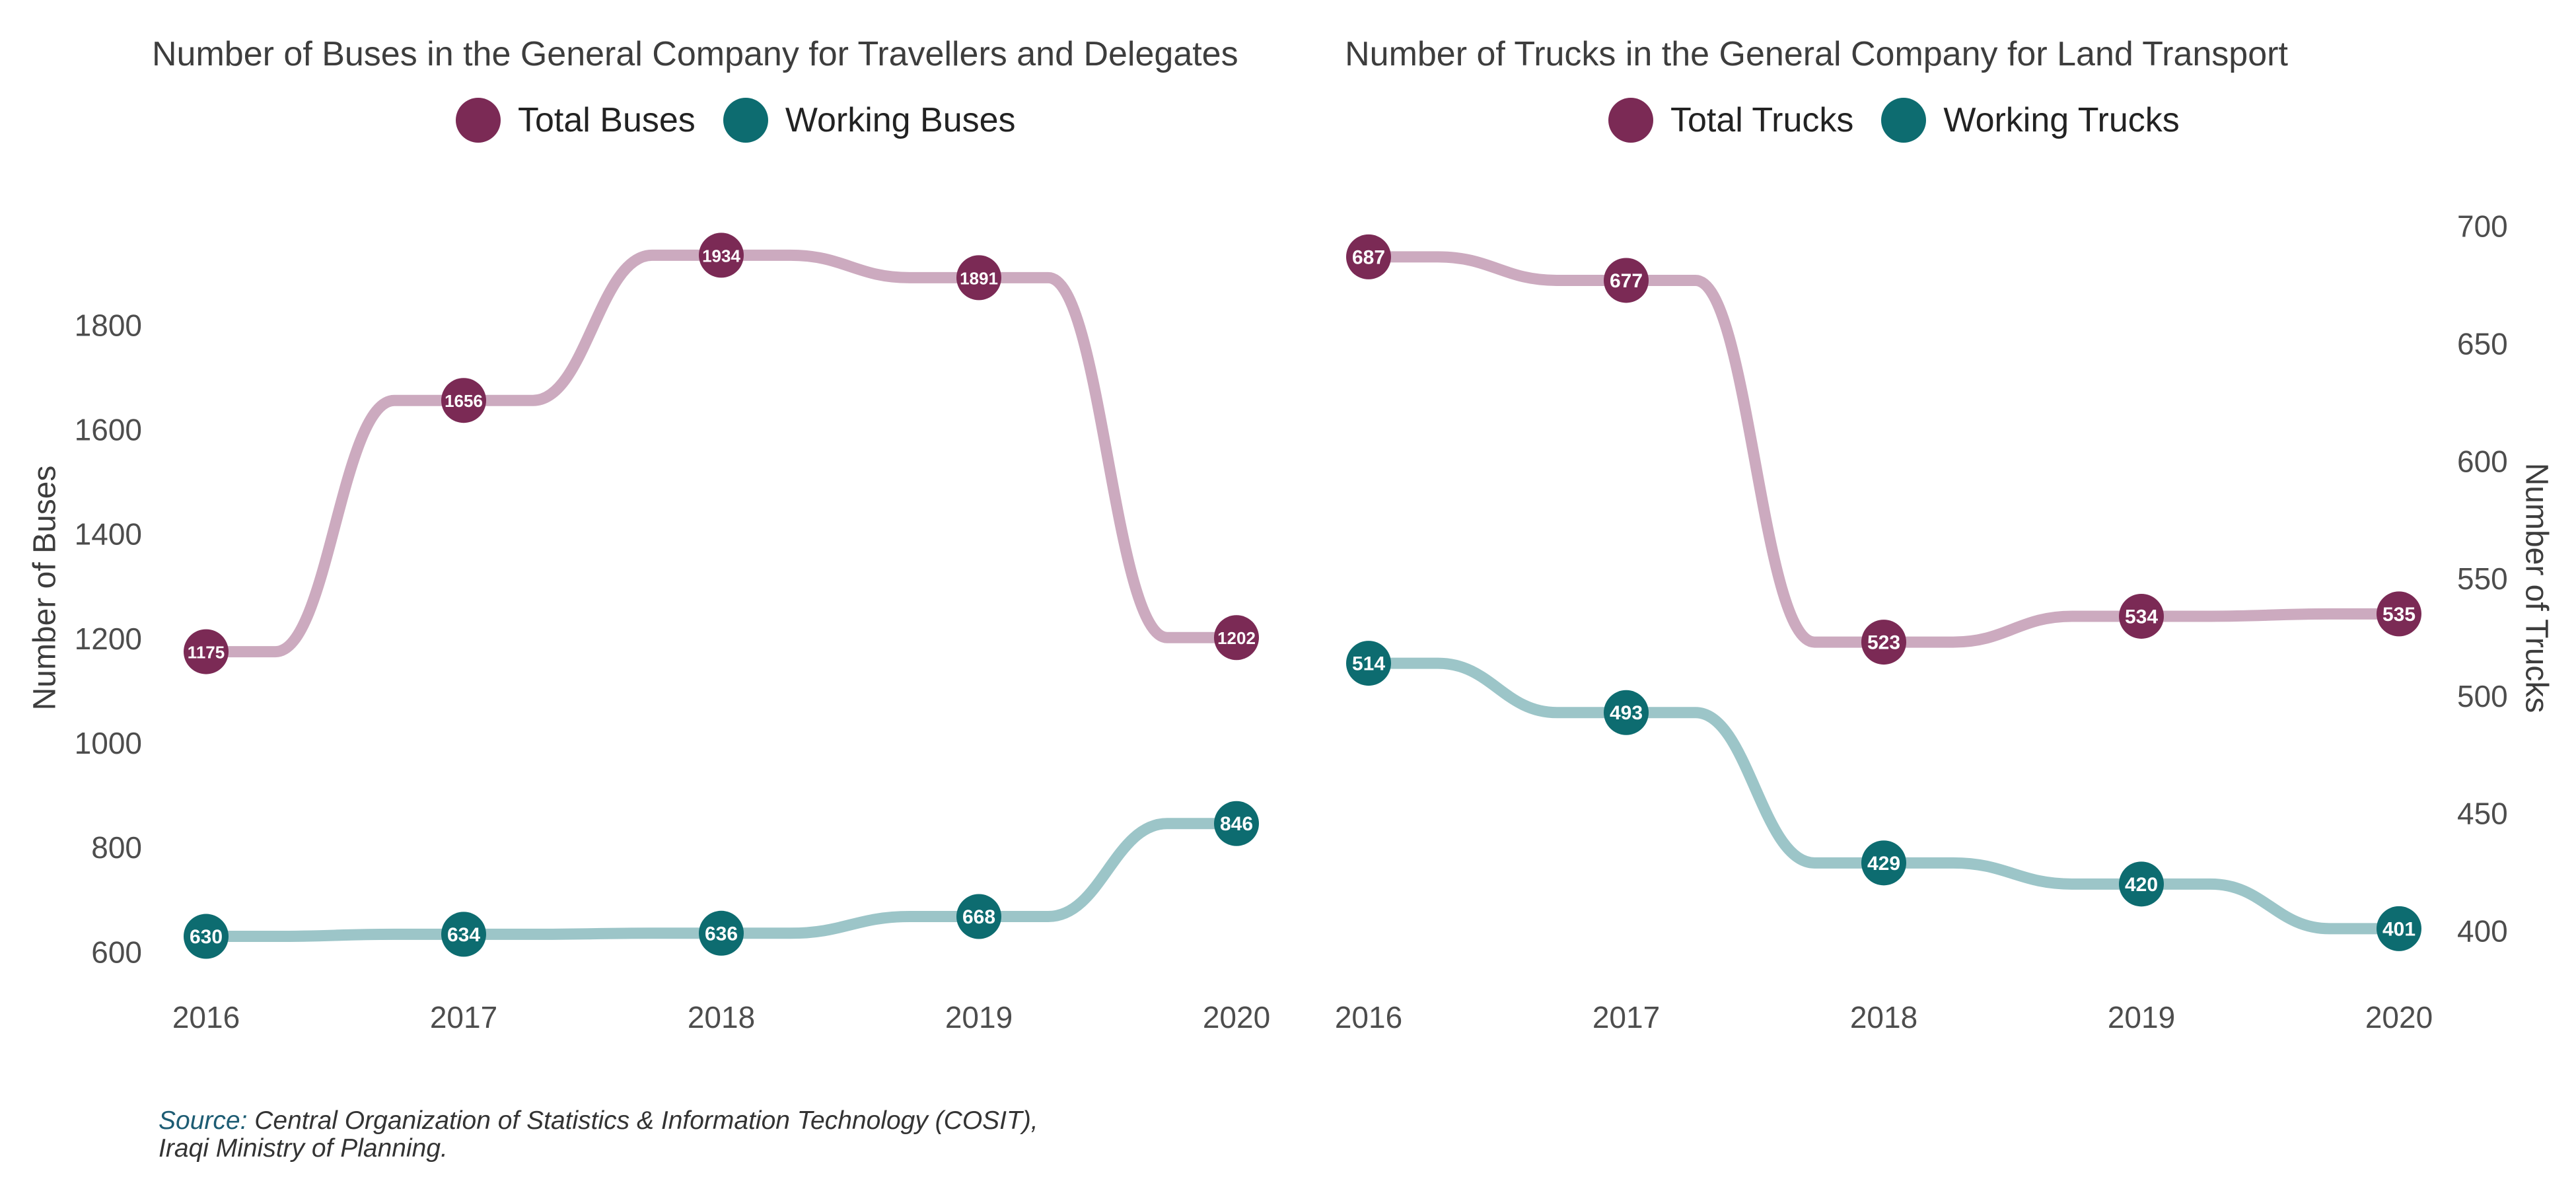 This screenshot has height=1189, width=2576. I want to click on data-point-working-buses-2020, so click(1236, 823).